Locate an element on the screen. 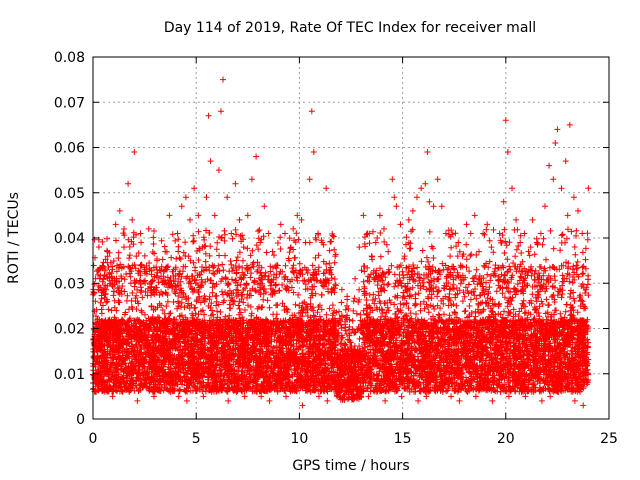 This screenshot has width=640, height=480. y-tick-label: 0.01 is located at coordinates (69, 375).